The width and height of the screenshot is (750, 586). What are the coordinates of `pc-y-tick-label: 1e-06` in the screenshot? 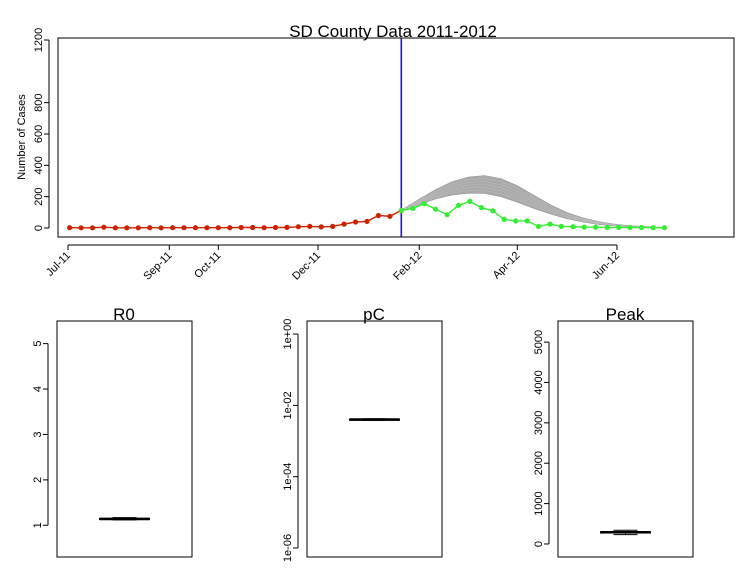 It's located at (288, 548).